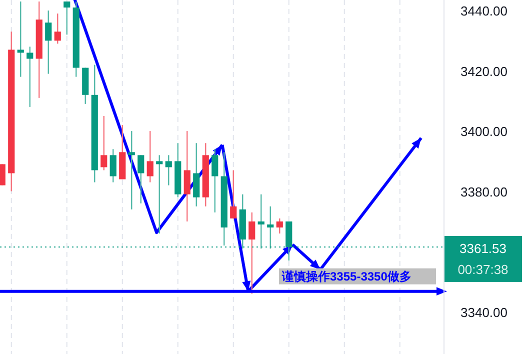 This screenshot has width=527, height=354. I want to click on ref-line-label: 3361.53, so click(483, 248).